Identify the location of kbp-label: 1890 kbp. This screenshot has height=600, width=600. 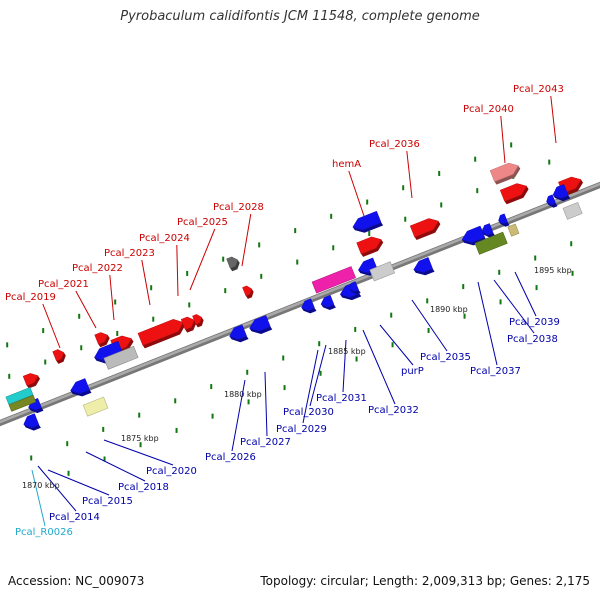
(449, 309).